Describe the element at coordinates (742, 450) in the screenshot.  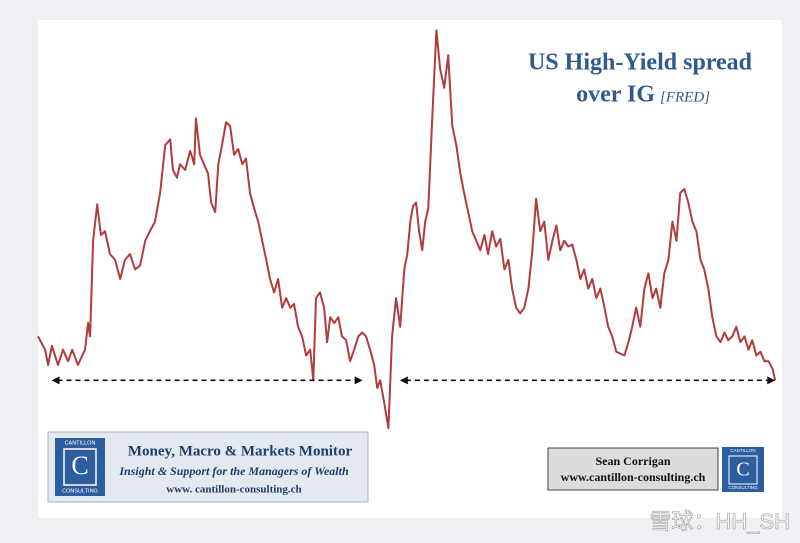
I see `logo-right-top: CANTILLON` at that location.